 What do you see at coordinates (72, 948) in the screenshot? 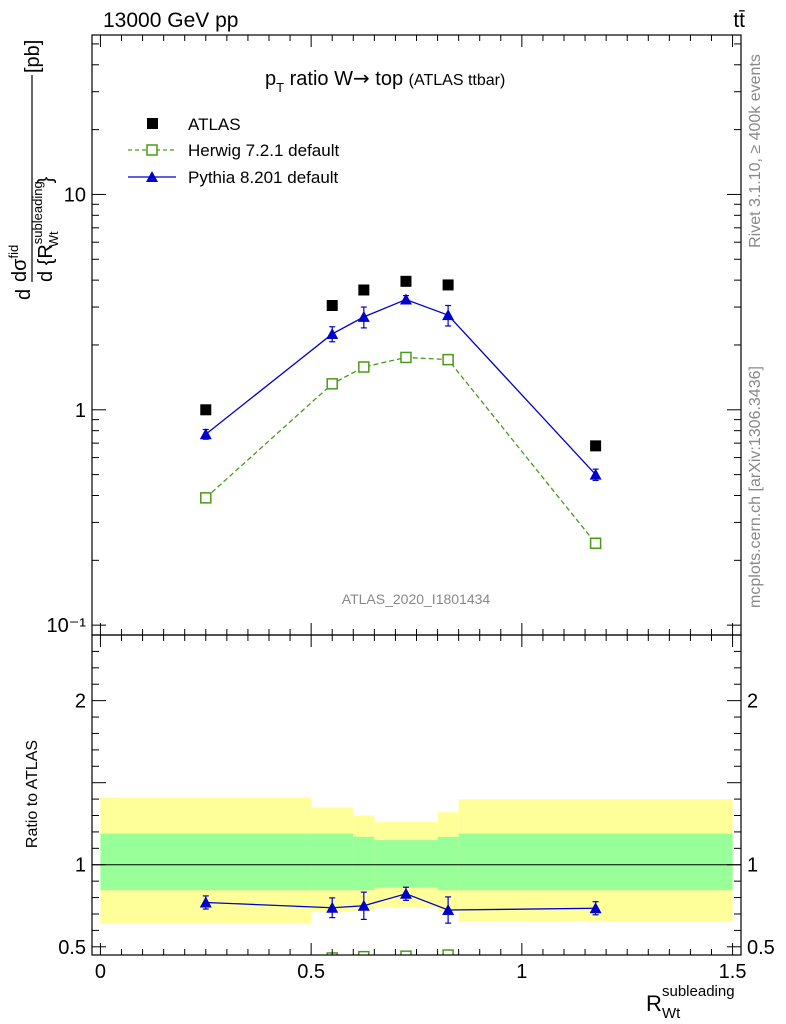
I see `ratio-ytick-label-left-0: 0.5` at bounding box center [72, 948].